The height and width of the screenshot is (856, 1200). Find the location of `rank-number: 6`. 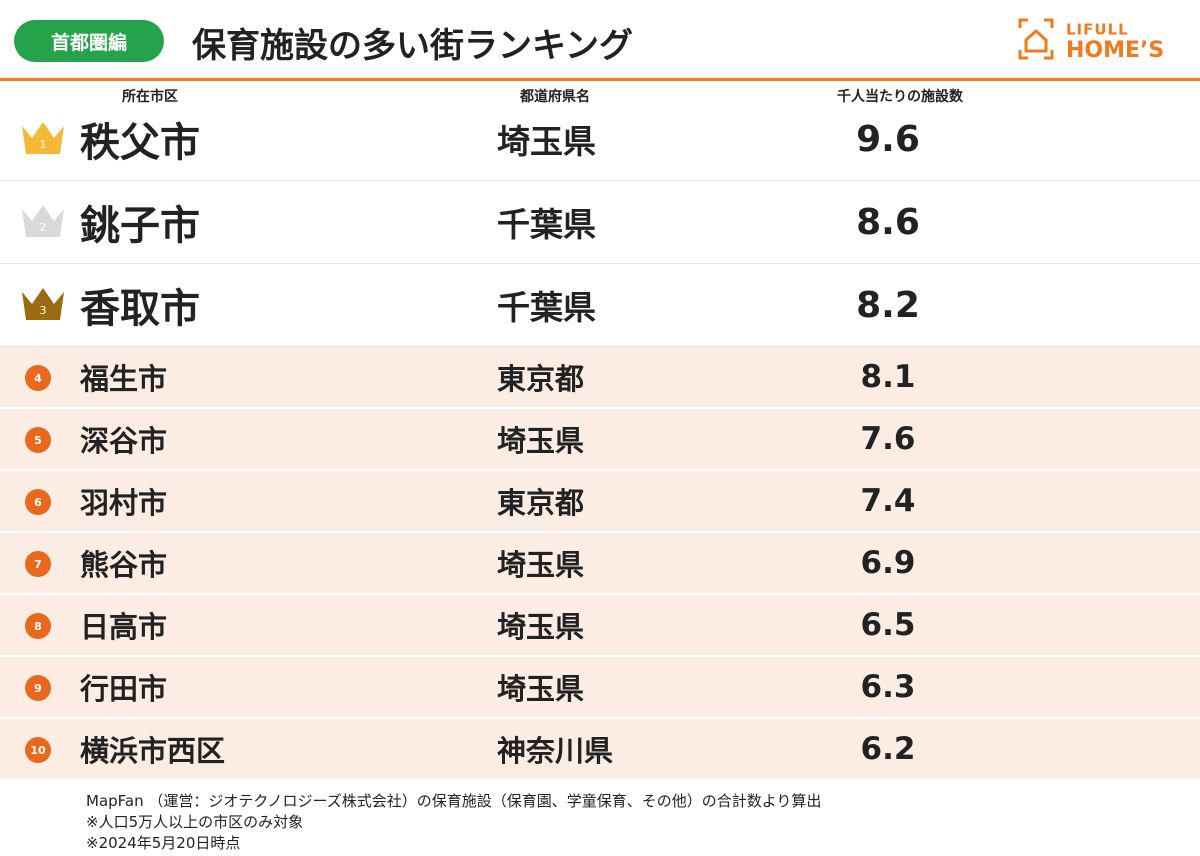

rank-number: 6 is located at coordinates (38, 502).